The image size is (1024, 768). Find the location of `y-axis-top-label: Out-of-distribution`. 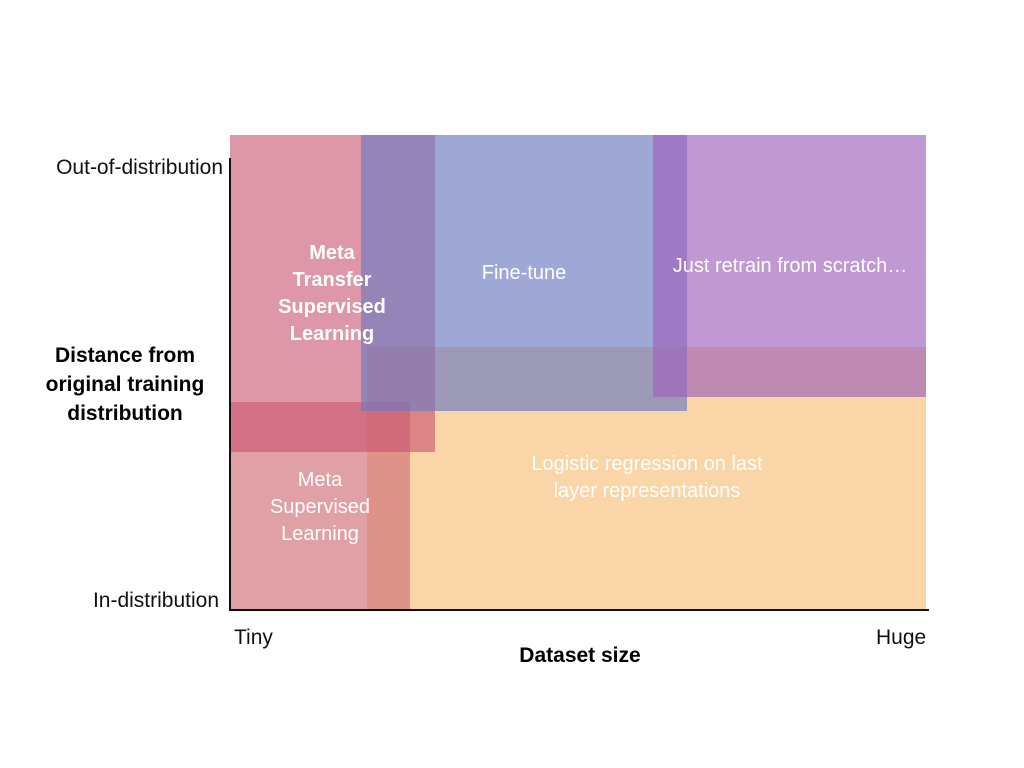

y-axis-top-label: Out-of-distribution is located at coordinates (139, 167).